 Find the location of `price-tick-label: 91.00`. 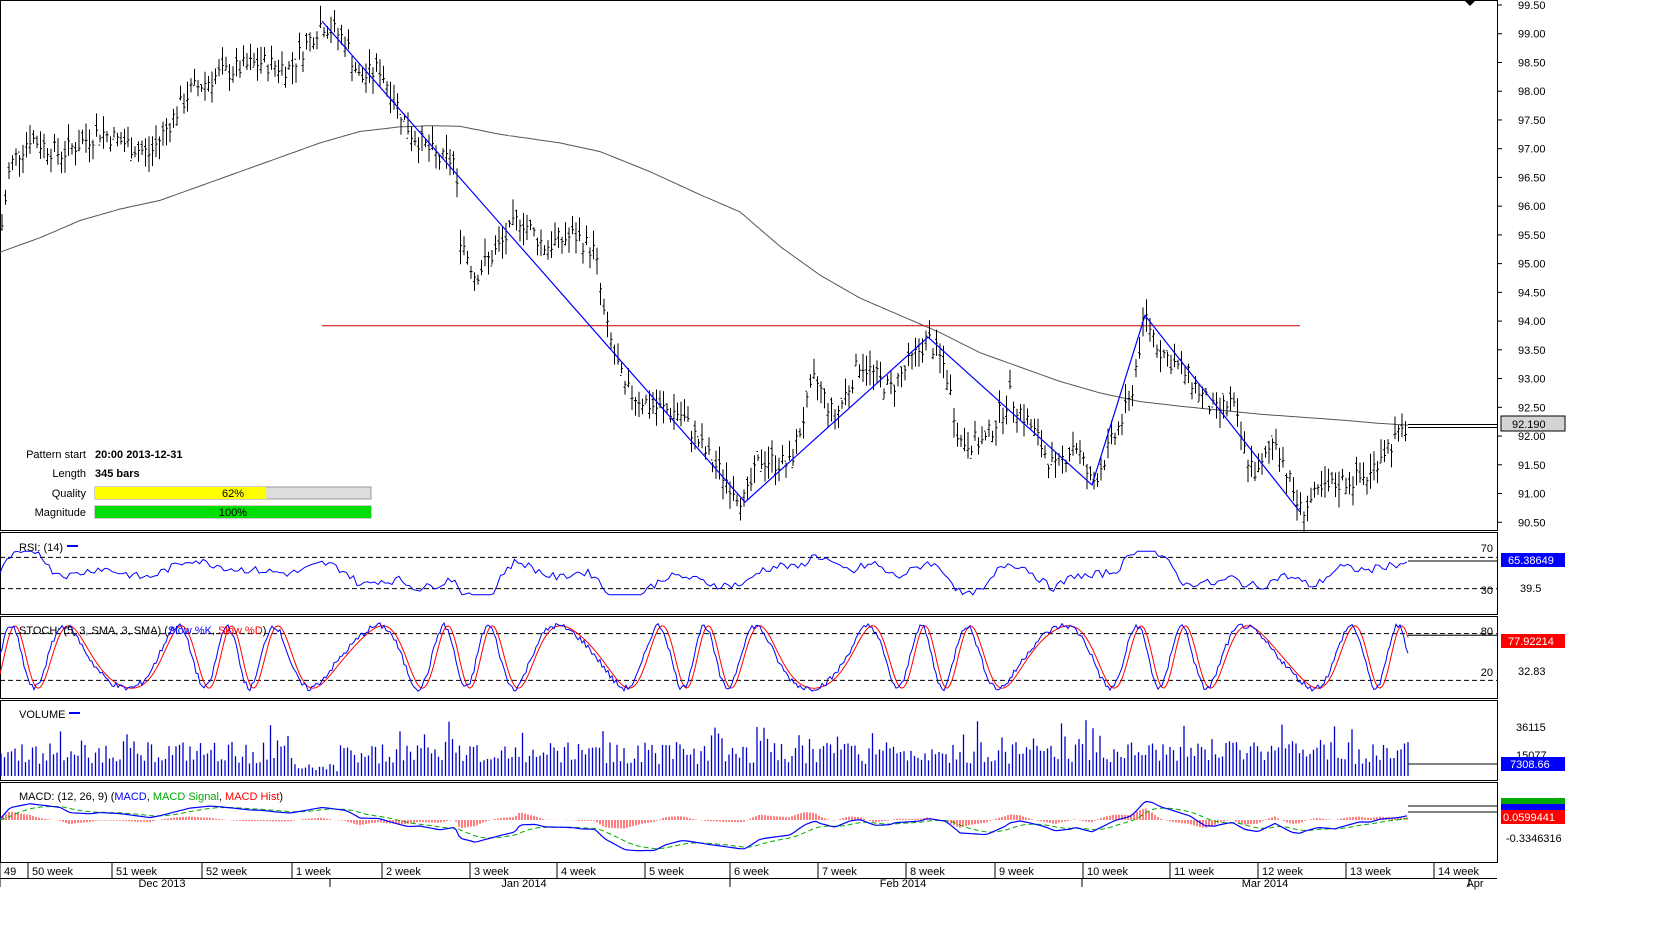

price-tick-label: 91.00 is located at coordinates (1532, 495).